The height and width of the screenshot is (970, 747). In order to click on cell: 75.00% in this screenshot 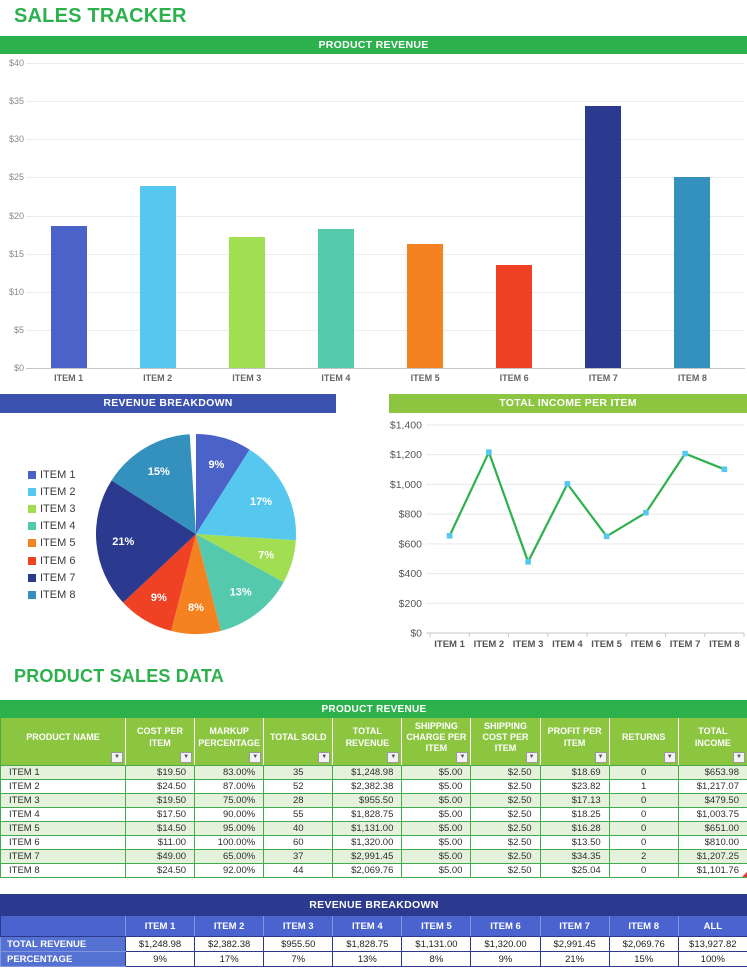, I will do `click(229, 800)`.